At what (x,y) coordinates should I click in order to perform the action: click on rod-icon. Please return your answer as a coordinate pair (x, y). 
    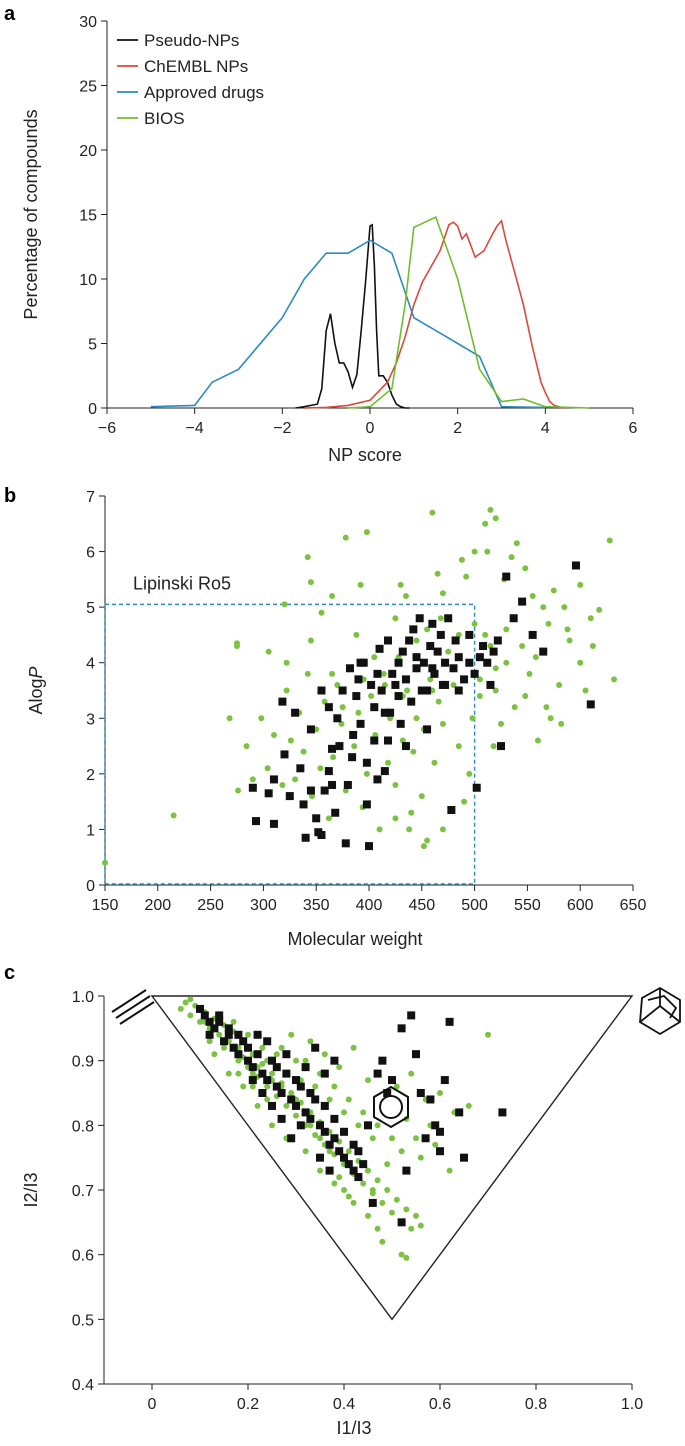
    Looking at the image, I should click on (133, 1007).